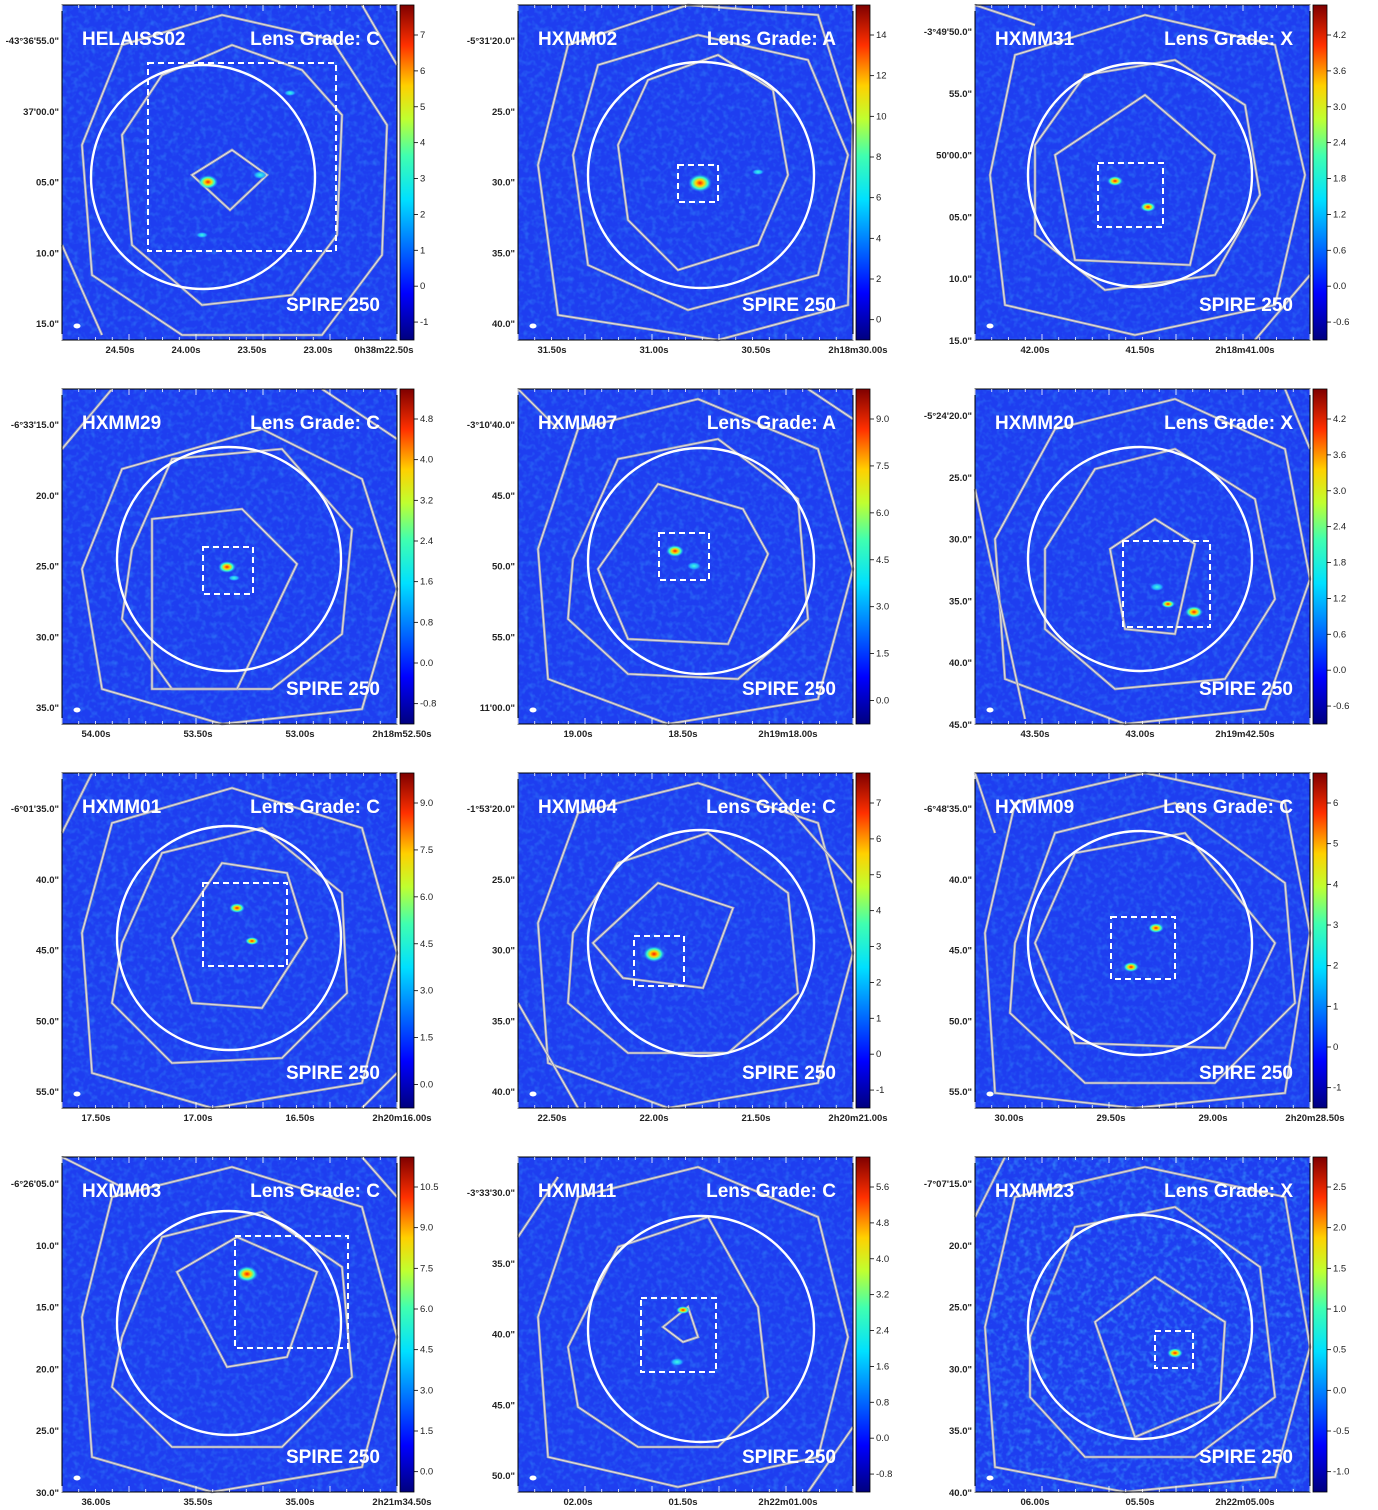  I want to click on inner-contour-highlight, so click(239, 935).